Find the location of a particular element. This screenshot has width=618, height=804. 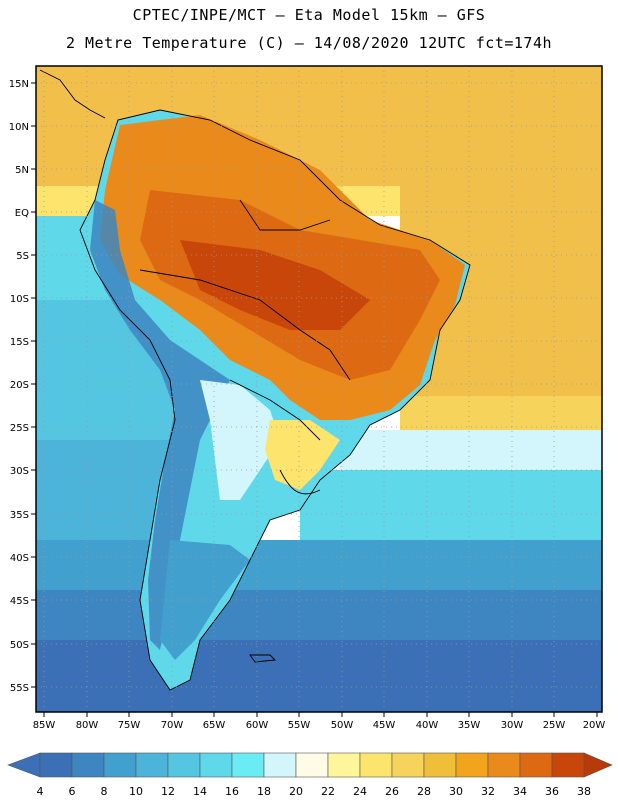

lat-label: 55S is located at coordinates (19, 688).